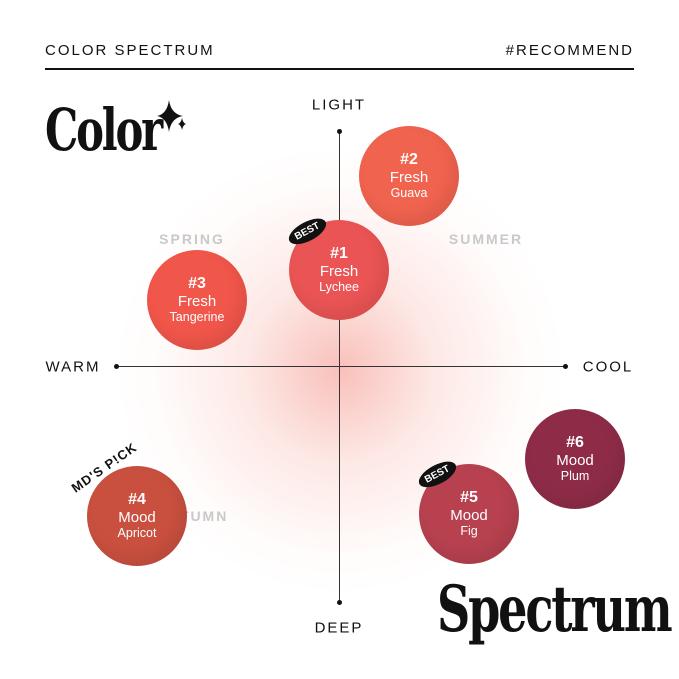  Describe the element at coordinates (486, 239) in the screenshot. I see `season-summer: SUMMER` at that location.